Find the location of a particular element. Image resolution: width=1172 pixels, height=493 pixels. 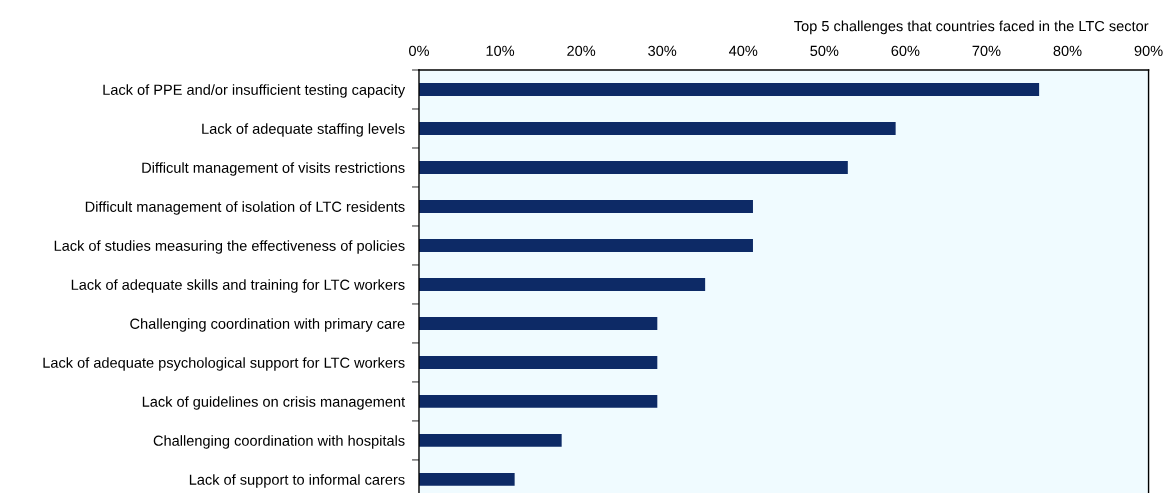

y-tick-label: Difficult management of visits restrictions is located at coordinates (273, 169).